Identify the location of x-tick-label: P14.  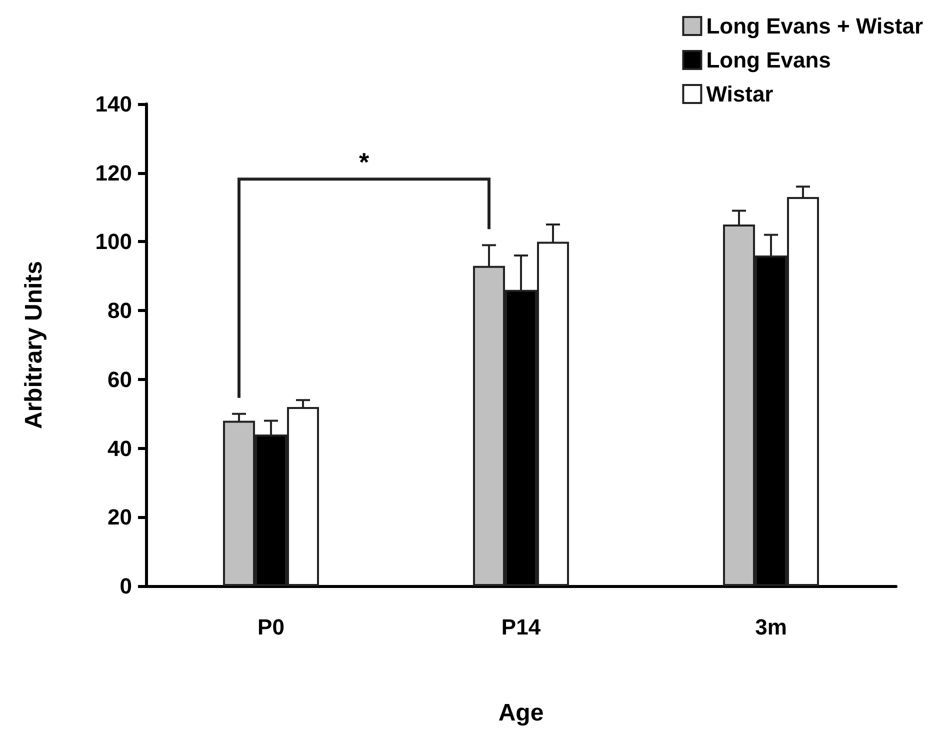
(521, 627).